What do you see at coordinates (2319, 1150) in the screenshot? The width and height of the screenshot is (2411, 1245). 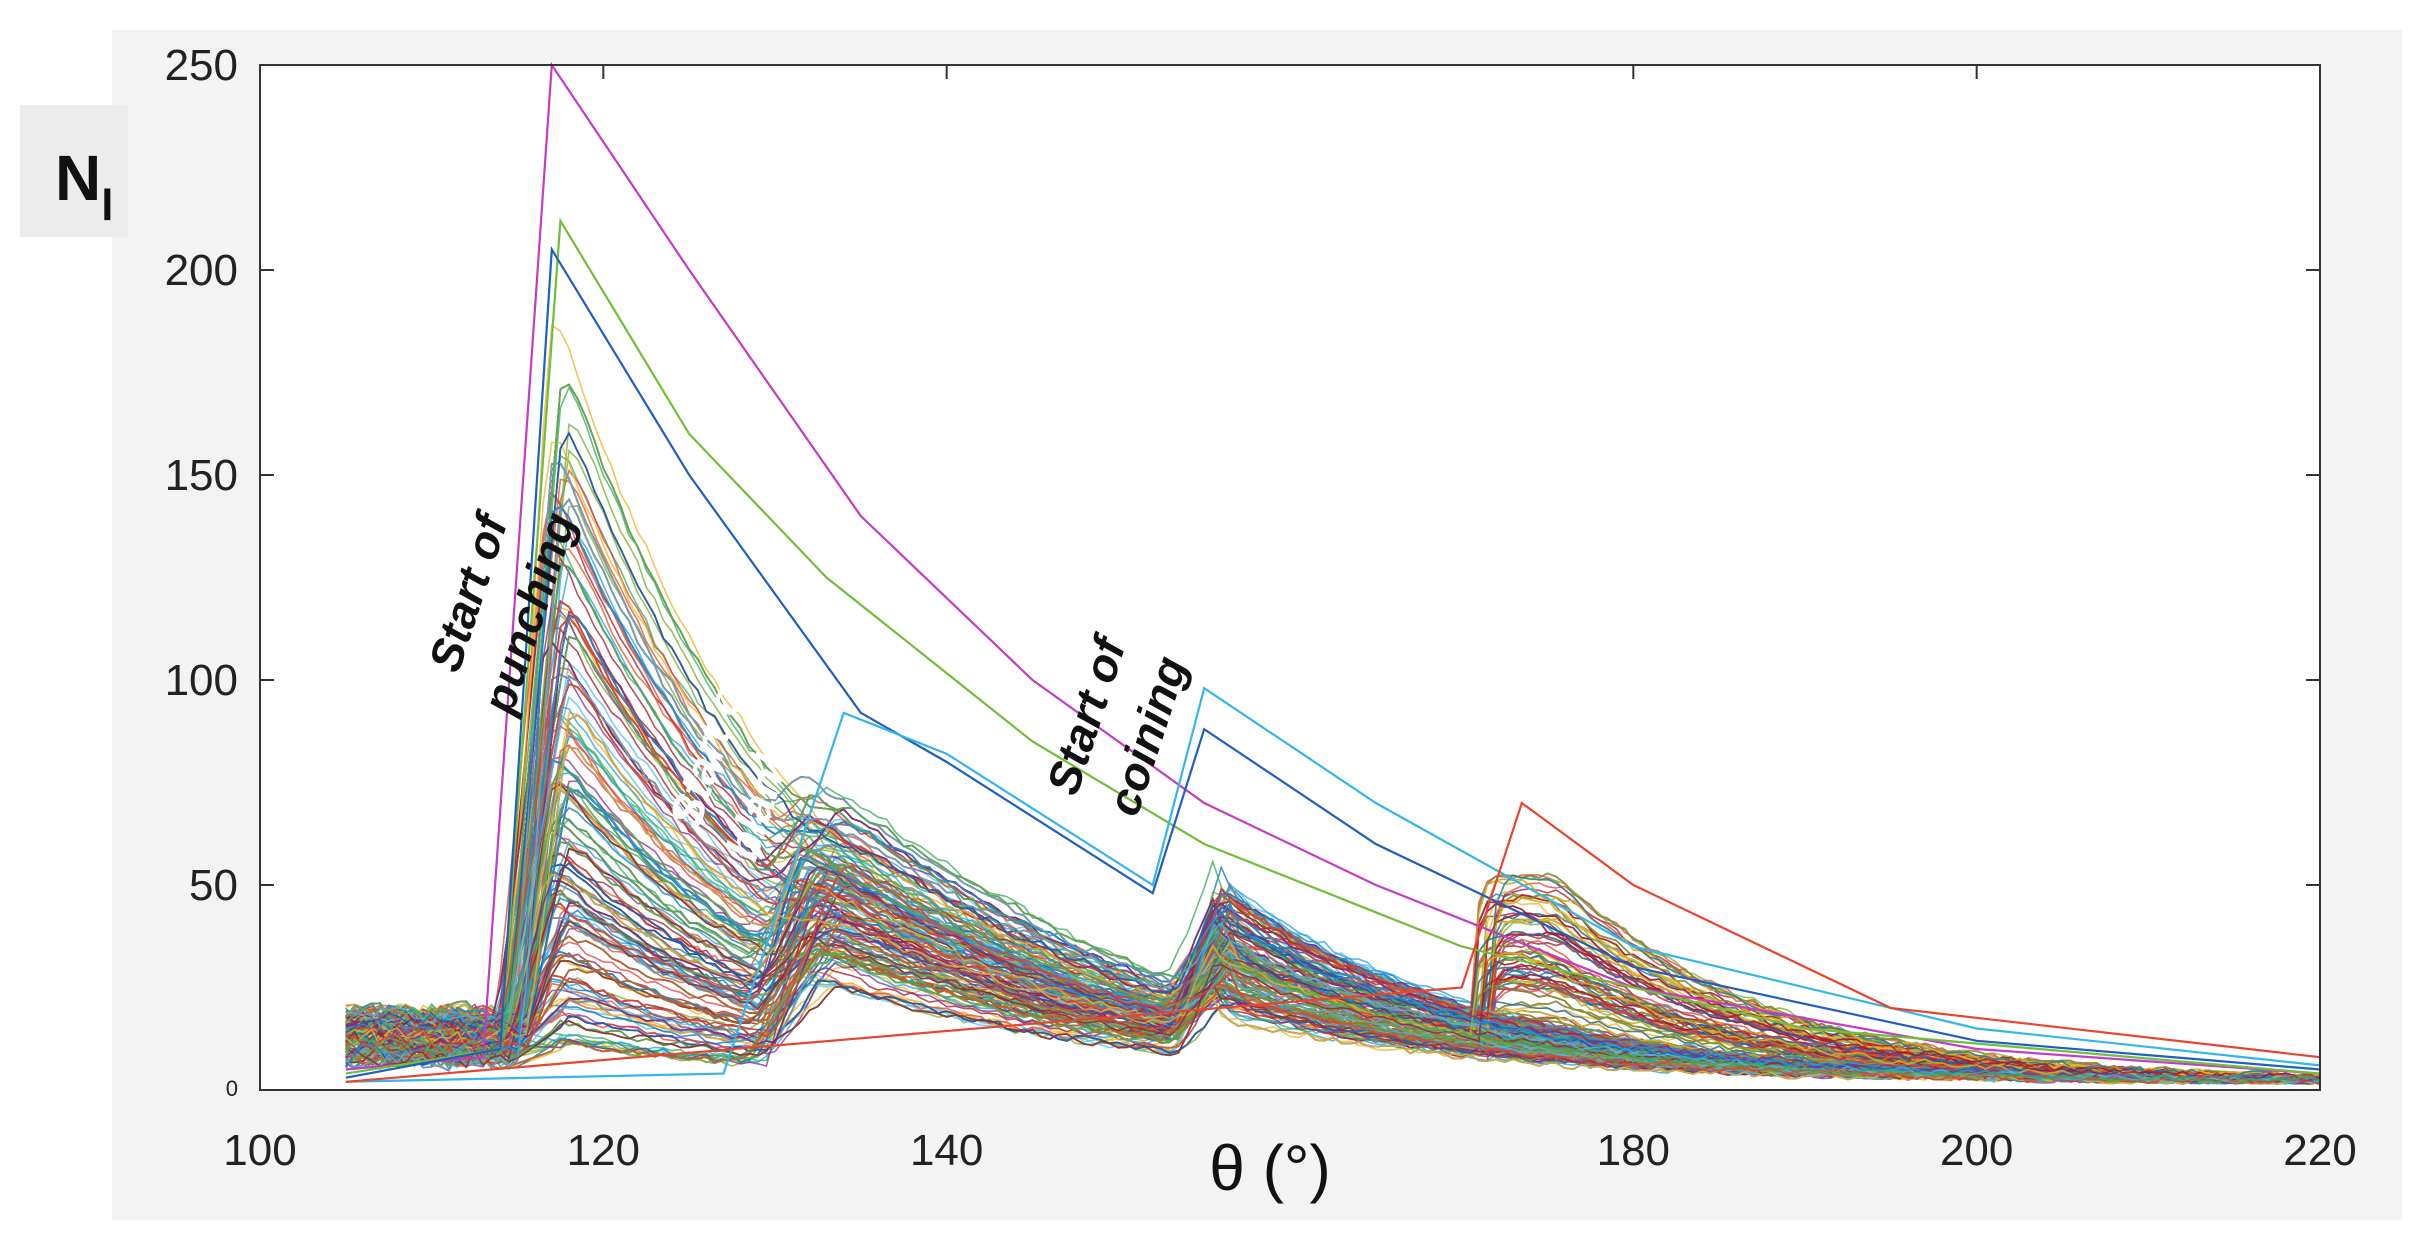 I see `x-tick-label: 220` at bounding box center [2319, 1150].